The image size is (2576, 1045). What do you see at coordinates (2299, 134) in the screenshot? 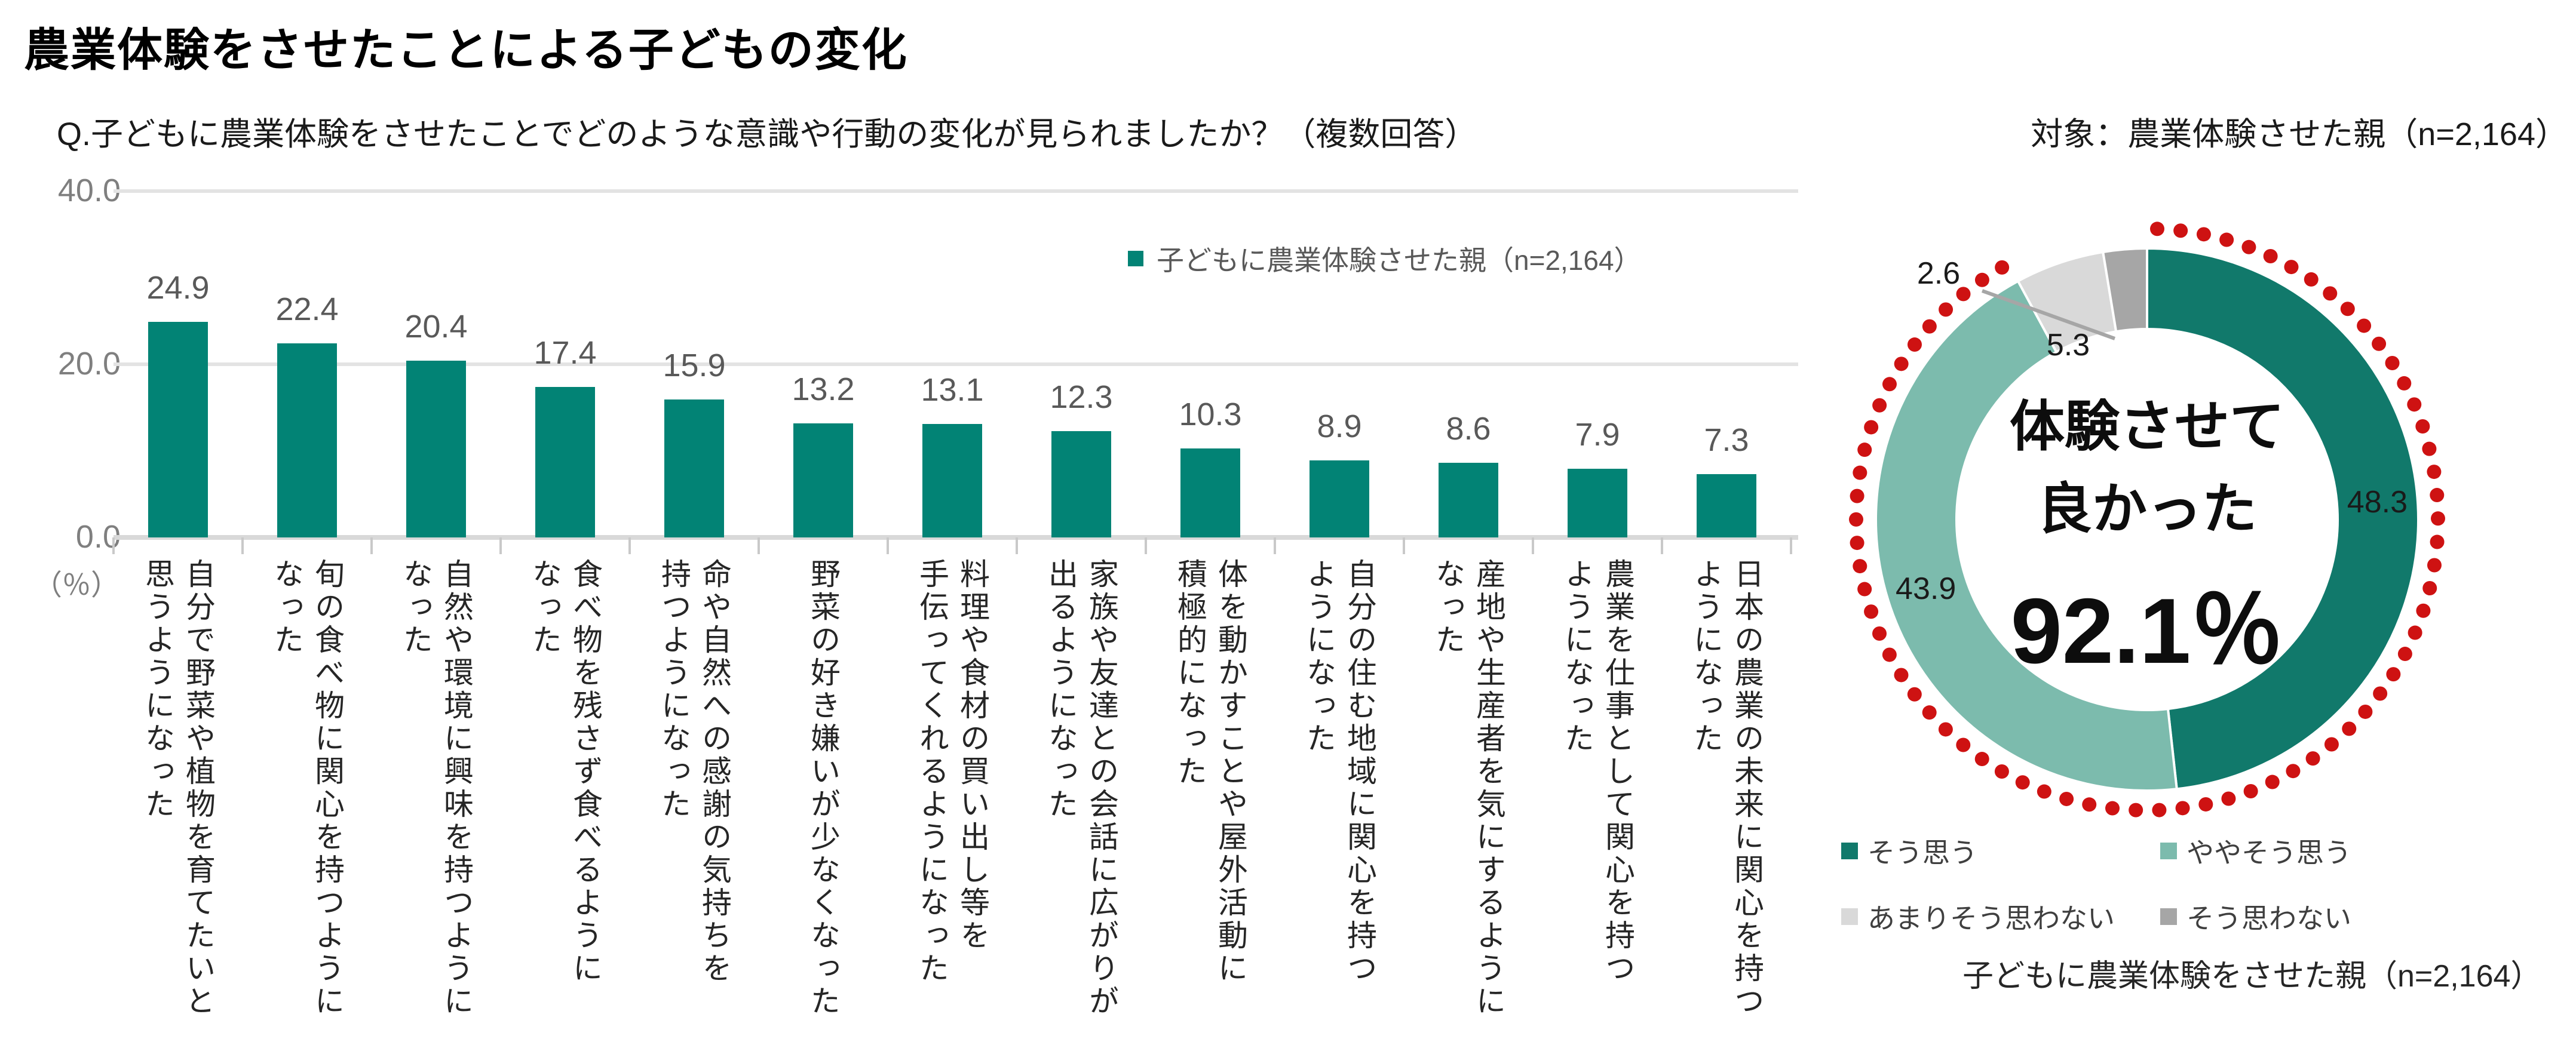
I see `survey-target-note: 対象：農業体験させた親（n=2,164）` at bounding box center [2299, 134].